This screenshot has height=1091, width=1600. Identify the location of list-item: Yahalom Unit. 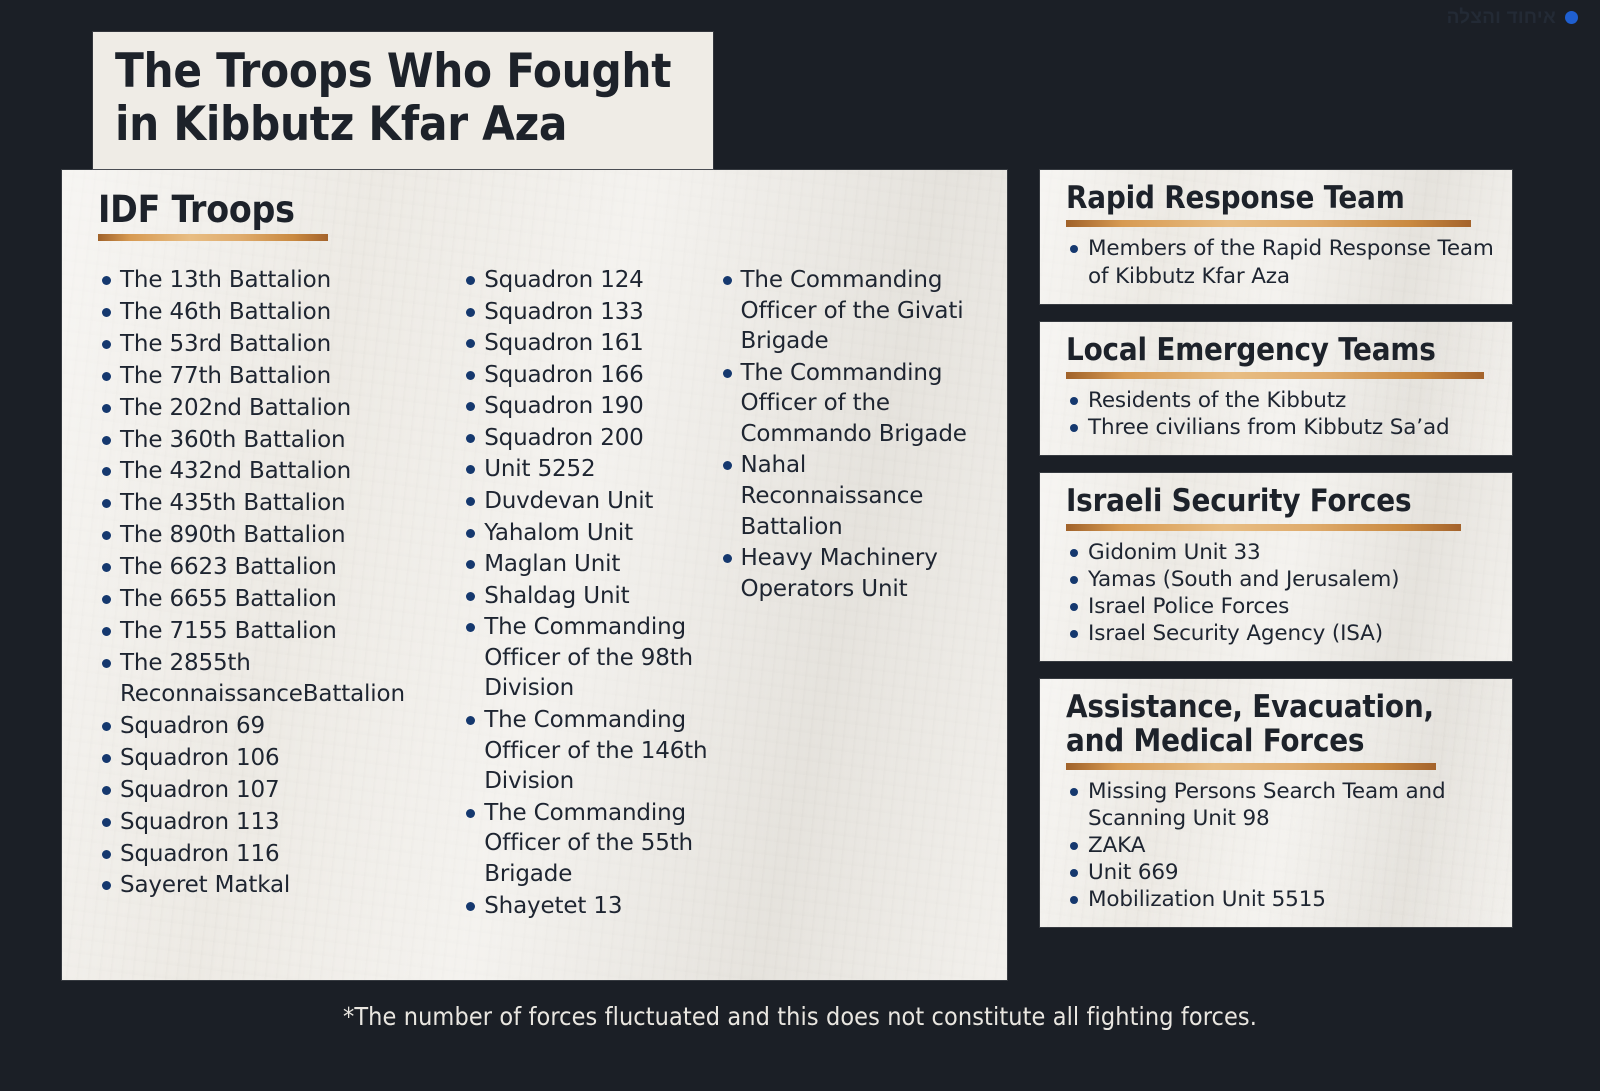
(585, 533).